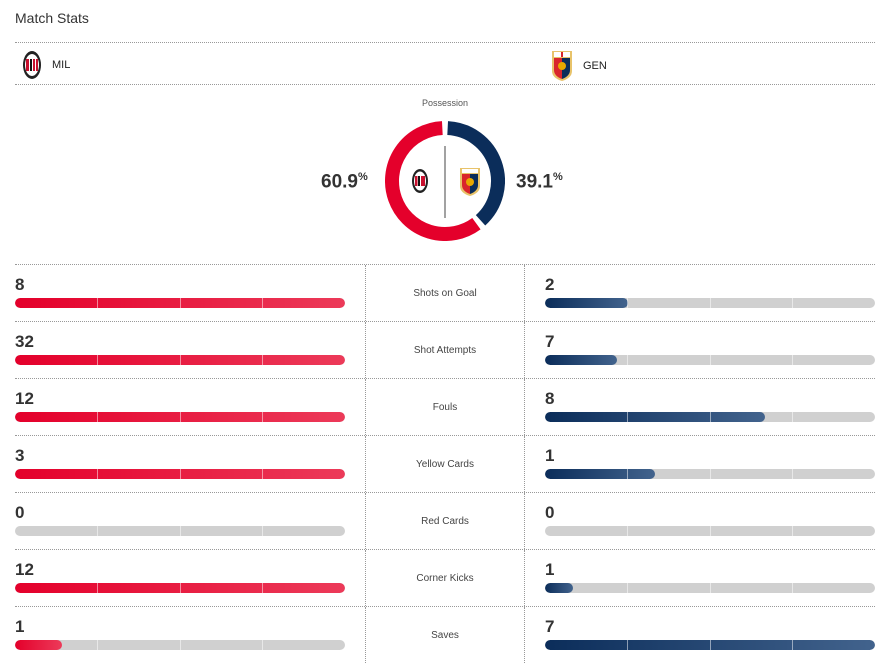 This screenshot has width=890, height=663. Describe the element at coordinates (539, 182) in the screenshot. I see `away-possession: 39.1%` at that location.